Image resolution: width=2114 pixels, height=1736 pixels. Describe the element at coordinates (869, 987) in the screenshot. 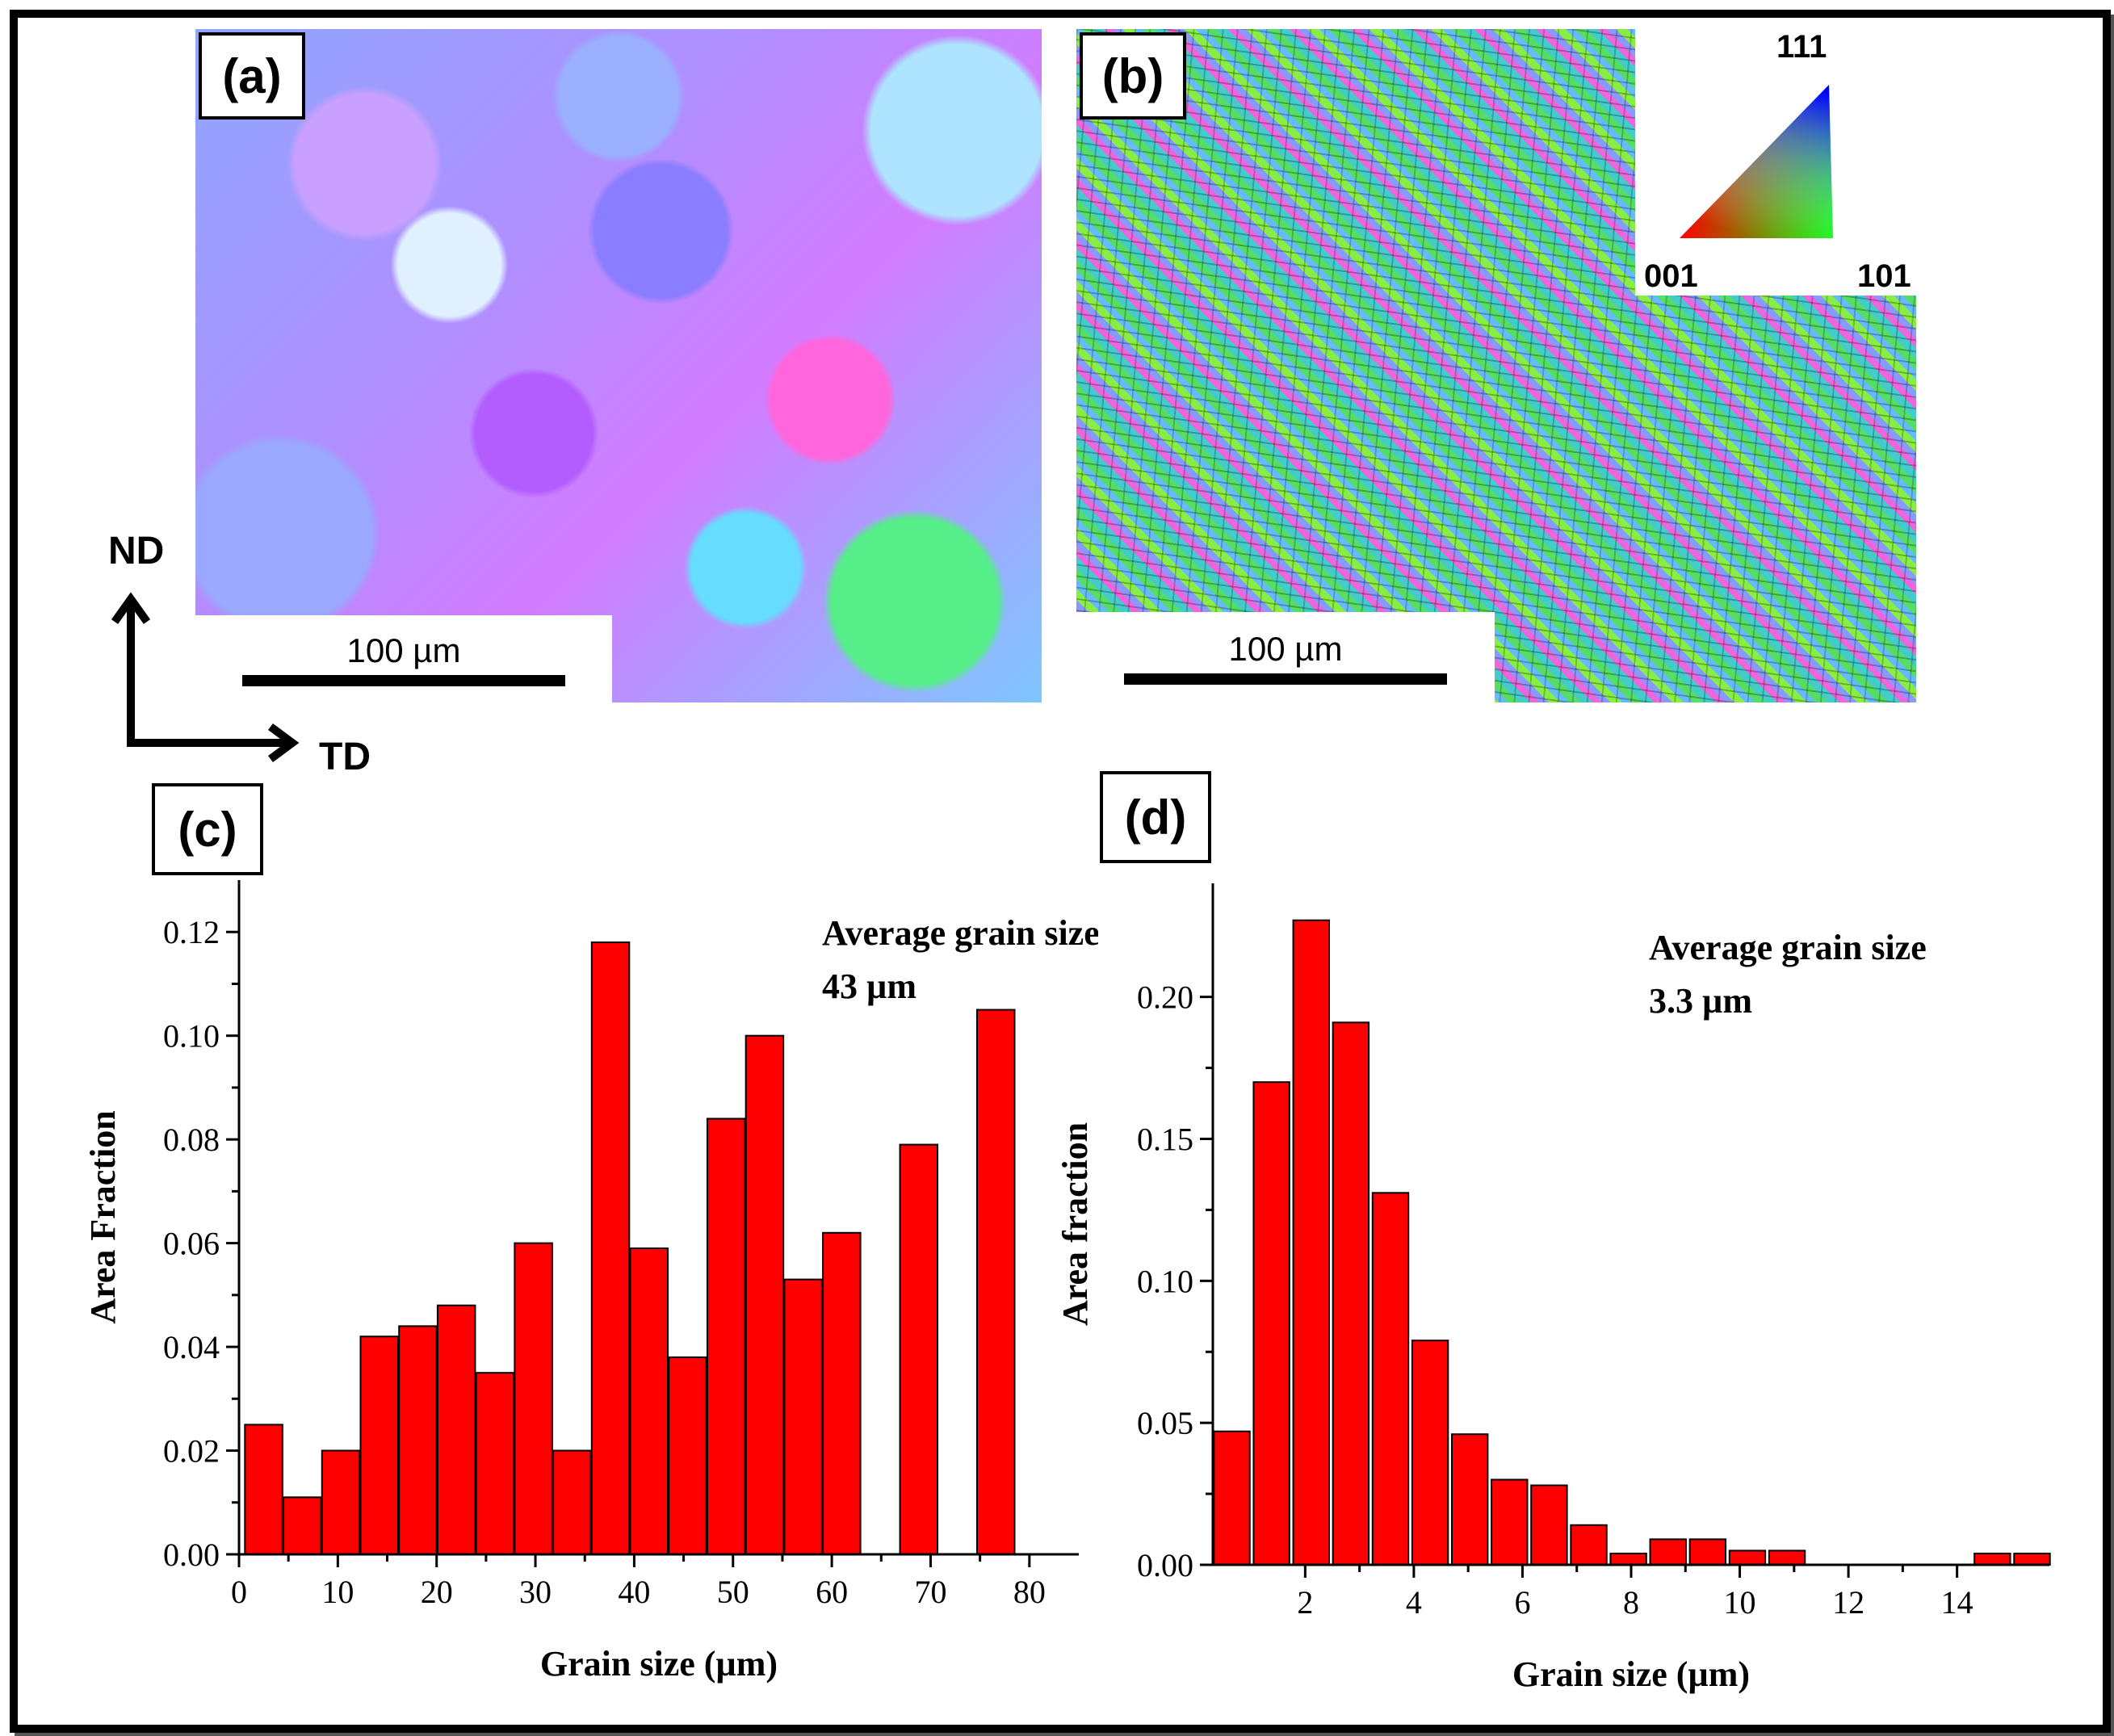

I see `annotation-line: 43 µm` at that location.